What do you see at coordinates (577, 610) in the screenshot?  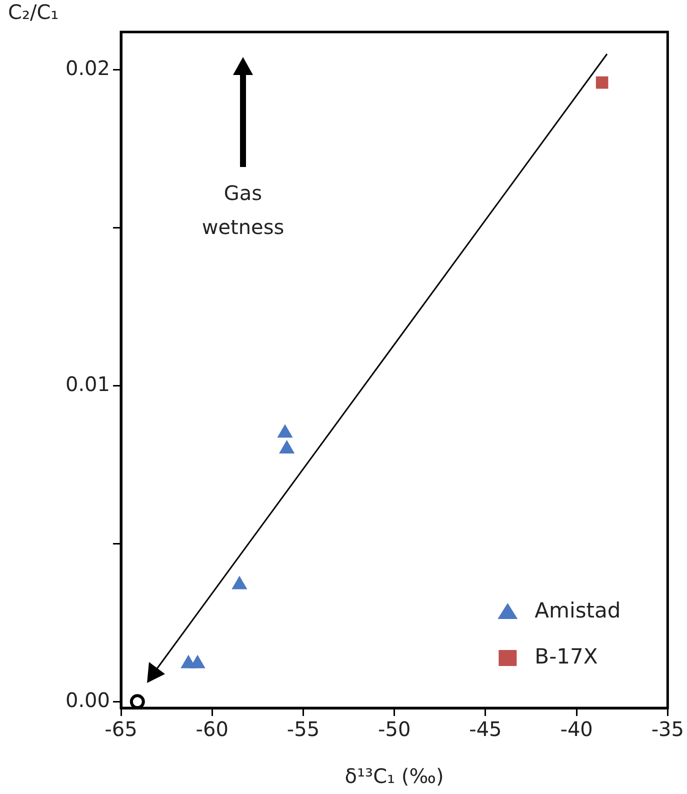 I see `legend-label: Amistad` at bounding box center [577, 610].